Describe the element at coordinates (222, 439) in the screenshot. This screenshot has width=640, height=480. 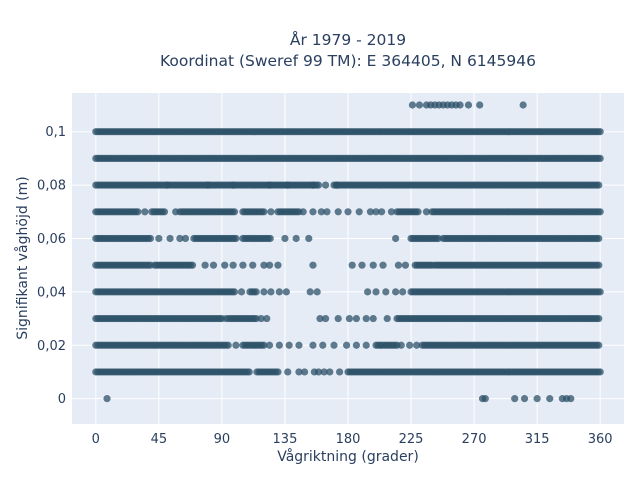
I see `x-tick-label: 90` at that location.